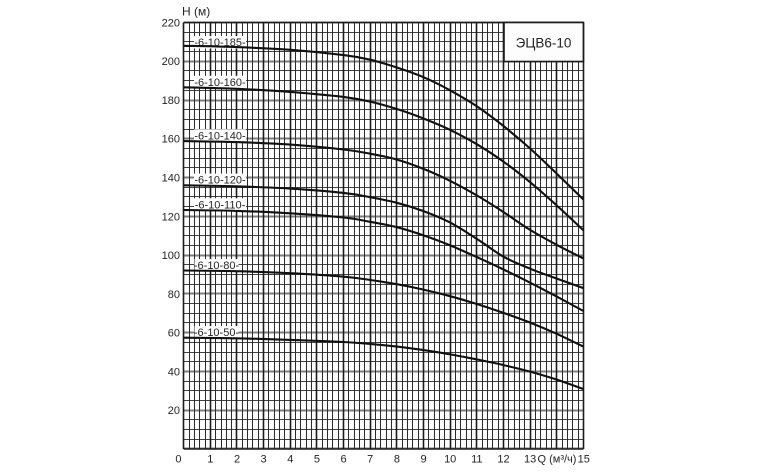 Image resolution: width=763 pixels, height=475 pixels. Describe the element at coordinates (174, 372) in the screenshot. I see `svg-text: 40` at that location.